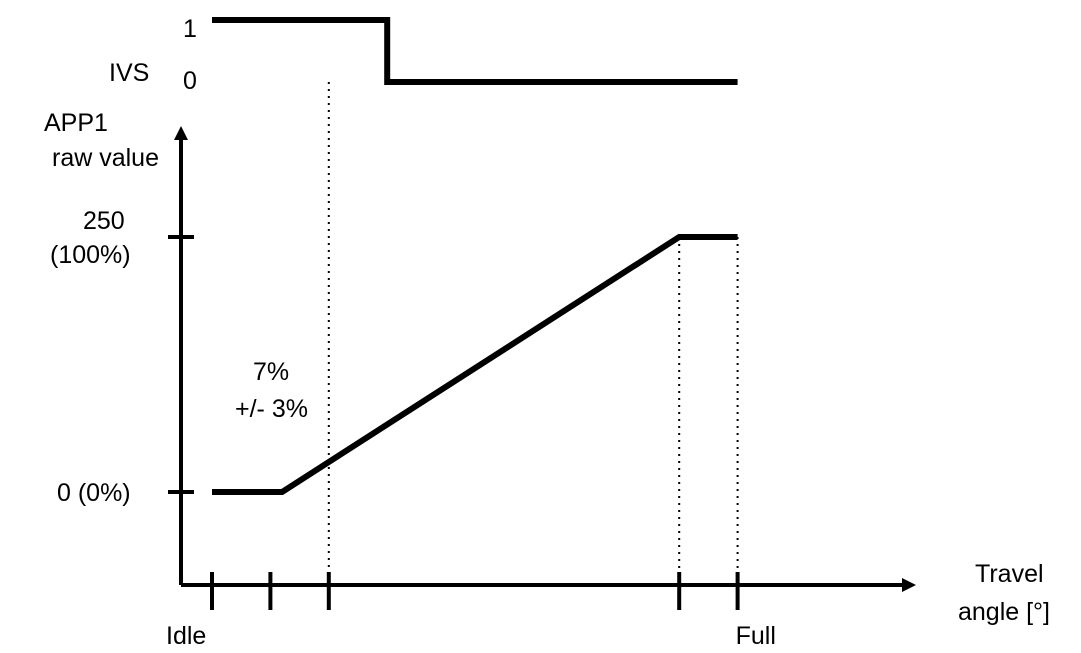  Describe the element at coordinates (756, 636) in the screenshot. I see `x-tick-label-full: Full` at that location.